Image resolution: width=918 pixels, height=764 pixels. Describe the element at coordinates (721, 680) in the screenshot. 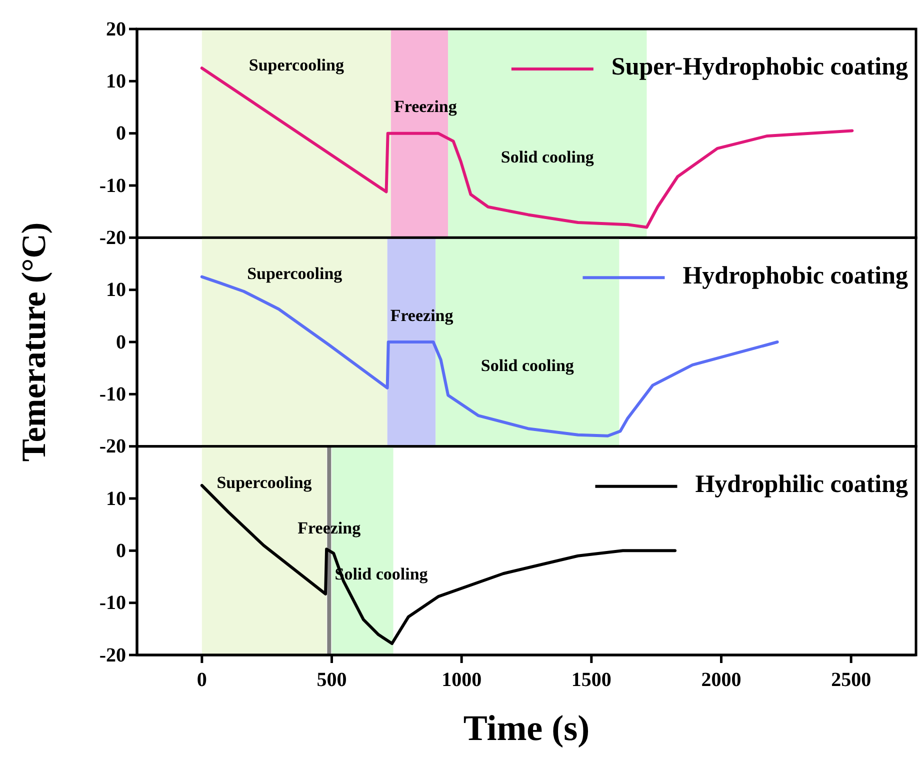

I see `x-tick-label: 2000` at that location.